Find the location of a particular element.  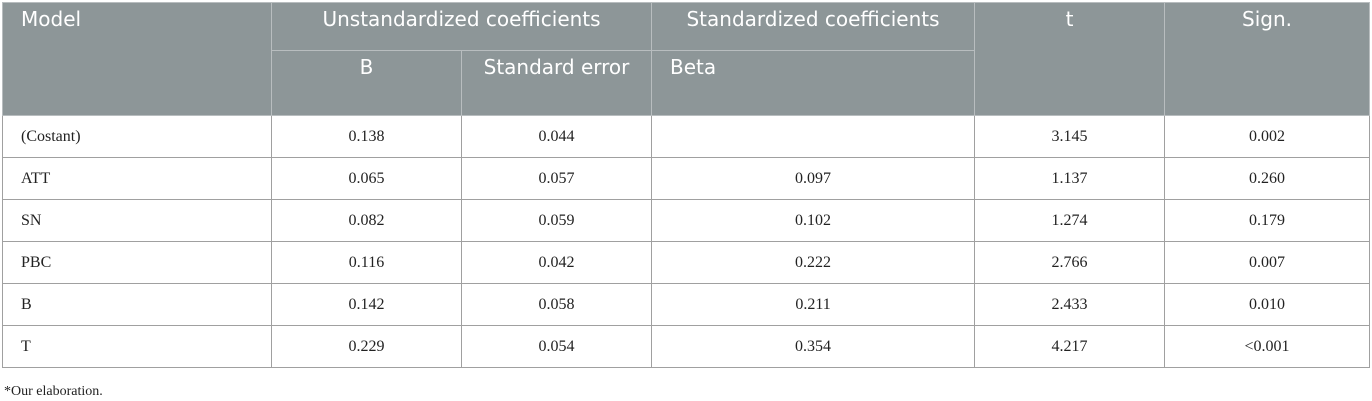

cell: 0.057 is located at coordinates (556, 178).